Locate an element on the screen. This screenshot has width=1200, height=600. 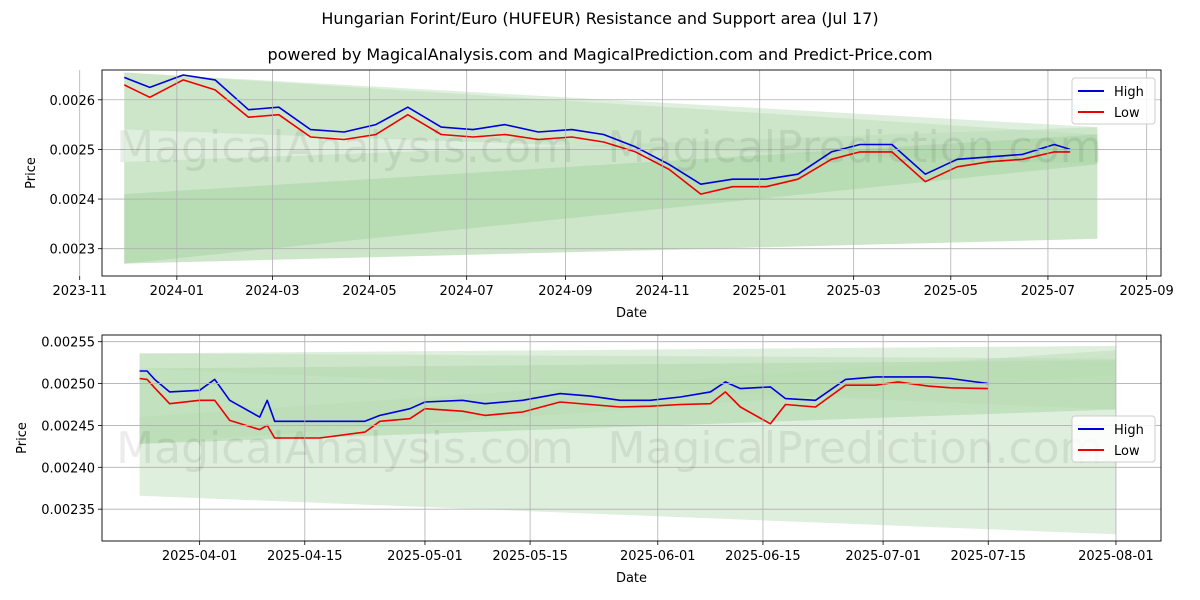
band-mid-inner is located at coordinates (627, 402).